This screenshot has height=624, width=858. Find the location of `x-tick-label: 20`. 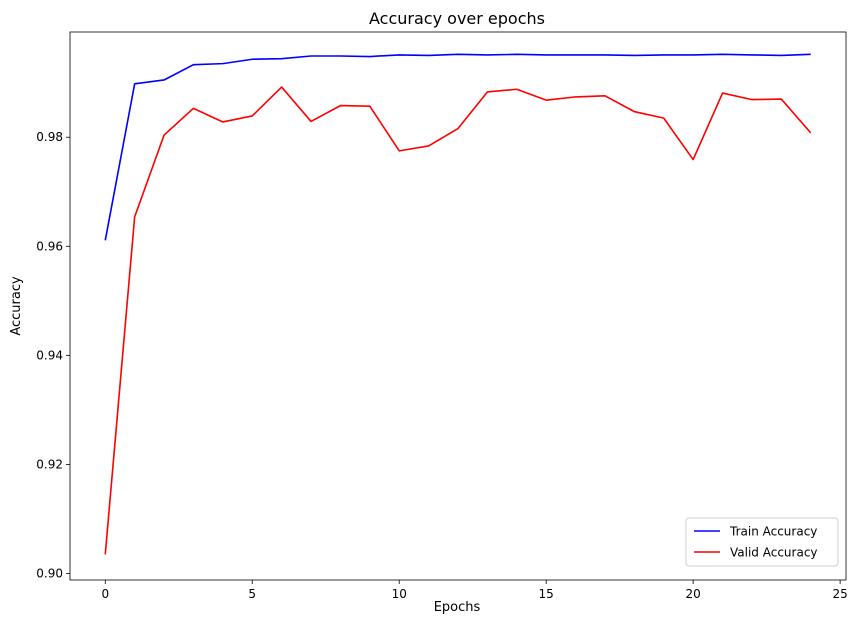

x-tick-label: 20 is located at coordinates (693, 594).